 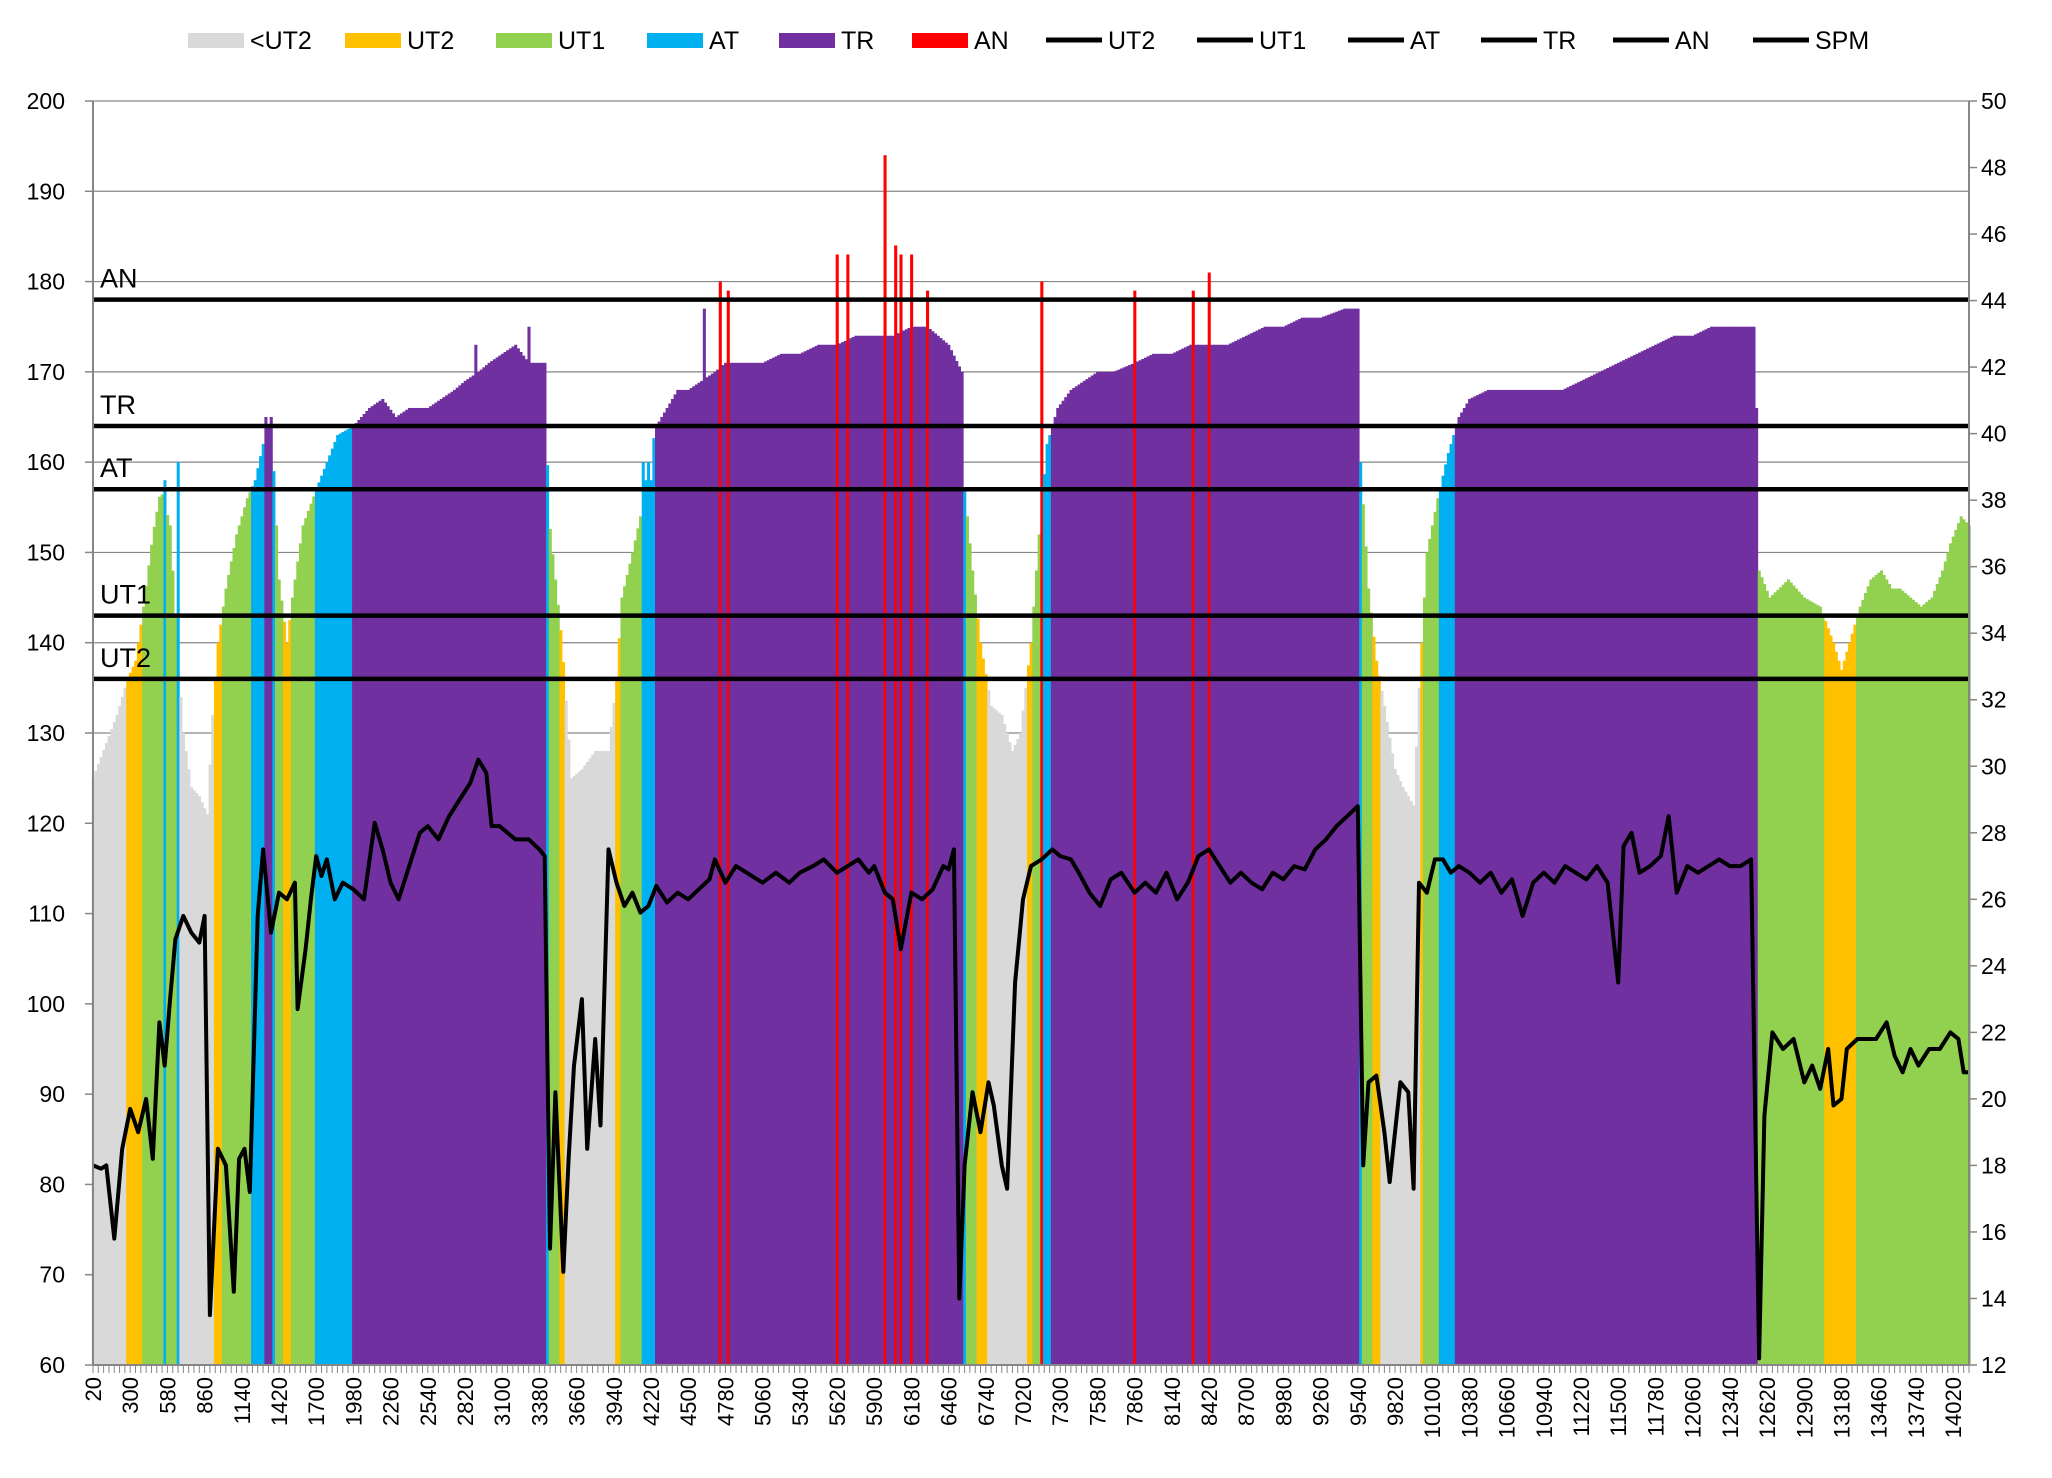 I want to click on x-tick-label: 3100, so click(x=502, y=1401).